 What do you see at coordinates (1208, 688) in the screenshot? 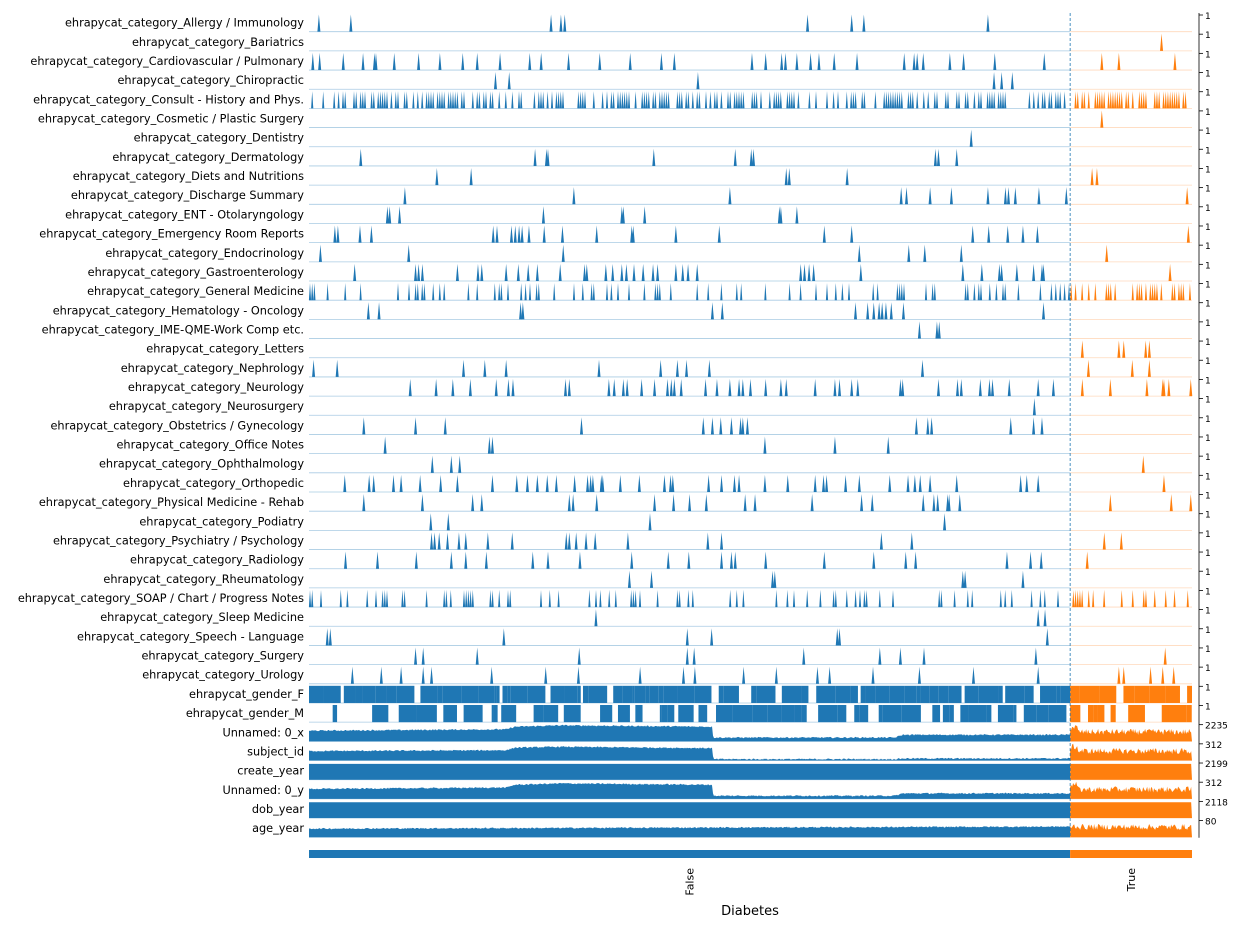
I see `track-max-label: 1` at bounding box center [1208, 688].